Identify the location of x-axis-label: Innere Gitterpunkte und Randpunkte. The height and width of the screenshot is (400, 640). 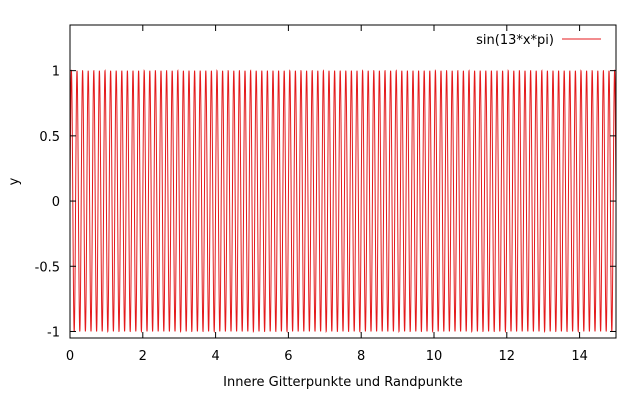
(343, 382).